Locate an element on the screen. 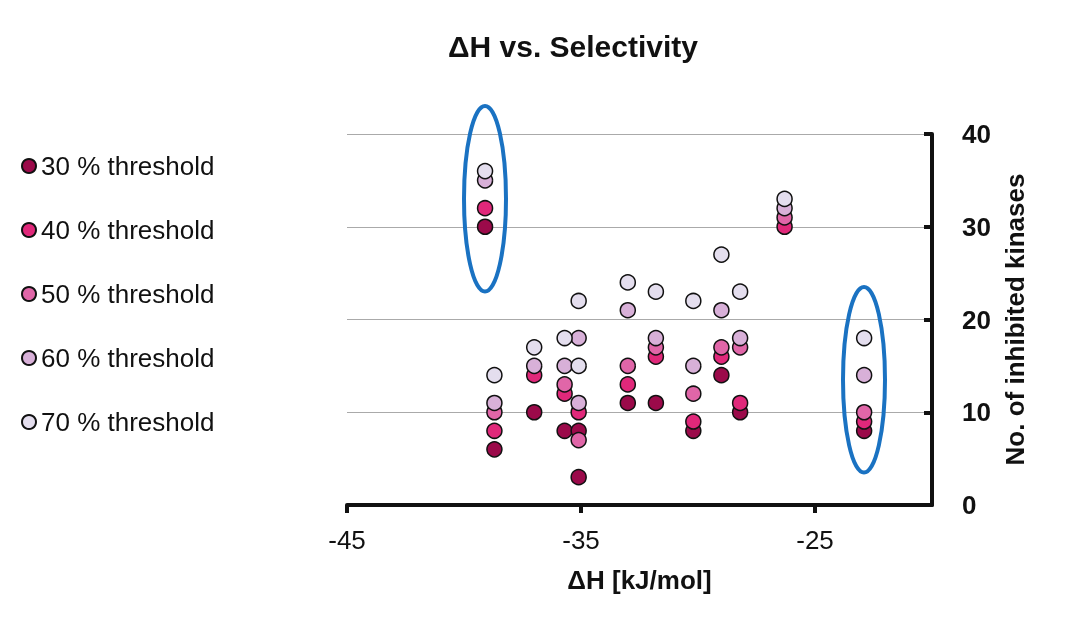  y-tick-label: 30 is located at coordinates (976, 226).